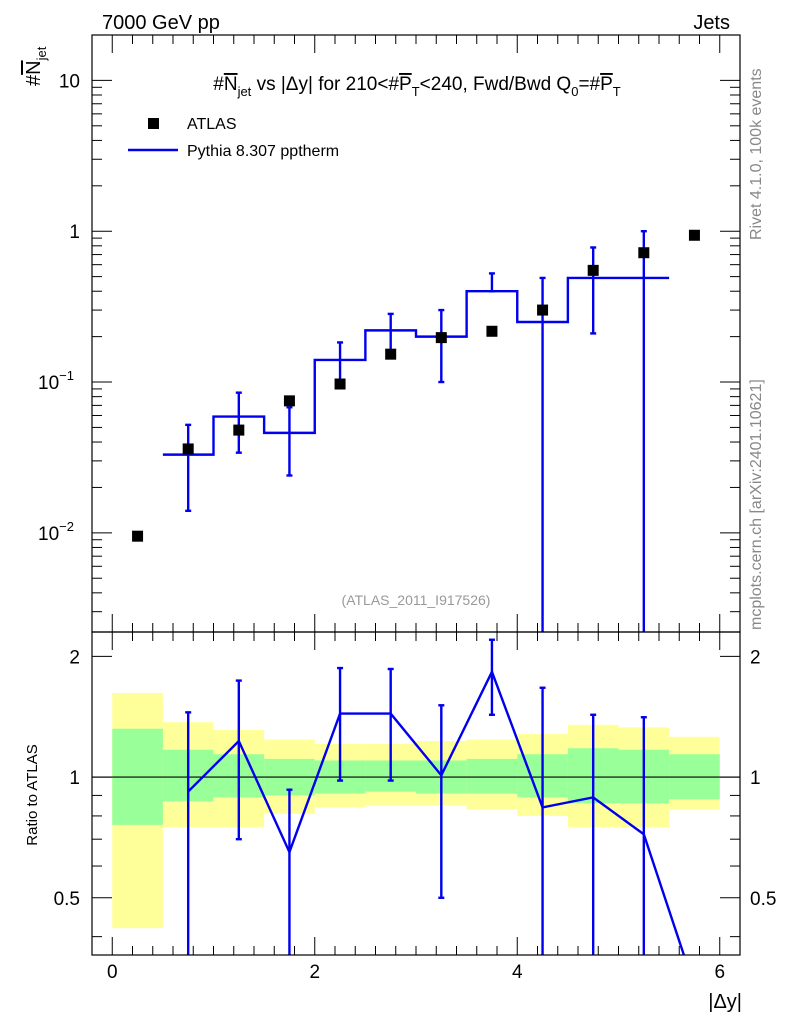 The image size is (786, 1024). Describe the element at coordinates (67, 899) in the screenshot. I see `ratio-y-tick-label-left: 0.5` at that location.